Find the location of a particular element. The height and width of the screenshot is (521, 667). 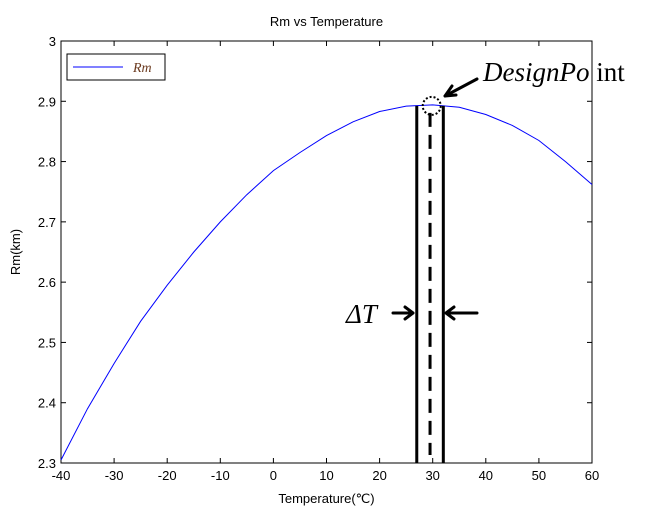

x-axis-title: Temperature(℃) is located at coordinates (326, 498).